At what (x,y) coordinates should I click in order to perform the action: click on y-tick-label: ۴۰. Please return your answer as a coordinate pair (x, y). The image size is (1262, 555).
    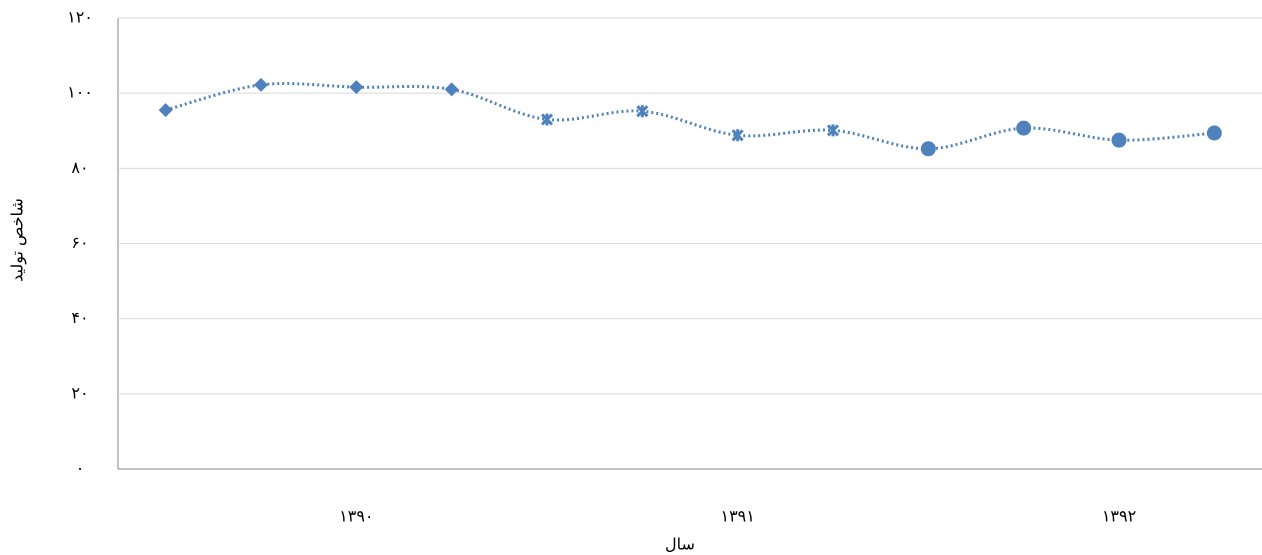
    Looking at the image, I should click on (79, 317).